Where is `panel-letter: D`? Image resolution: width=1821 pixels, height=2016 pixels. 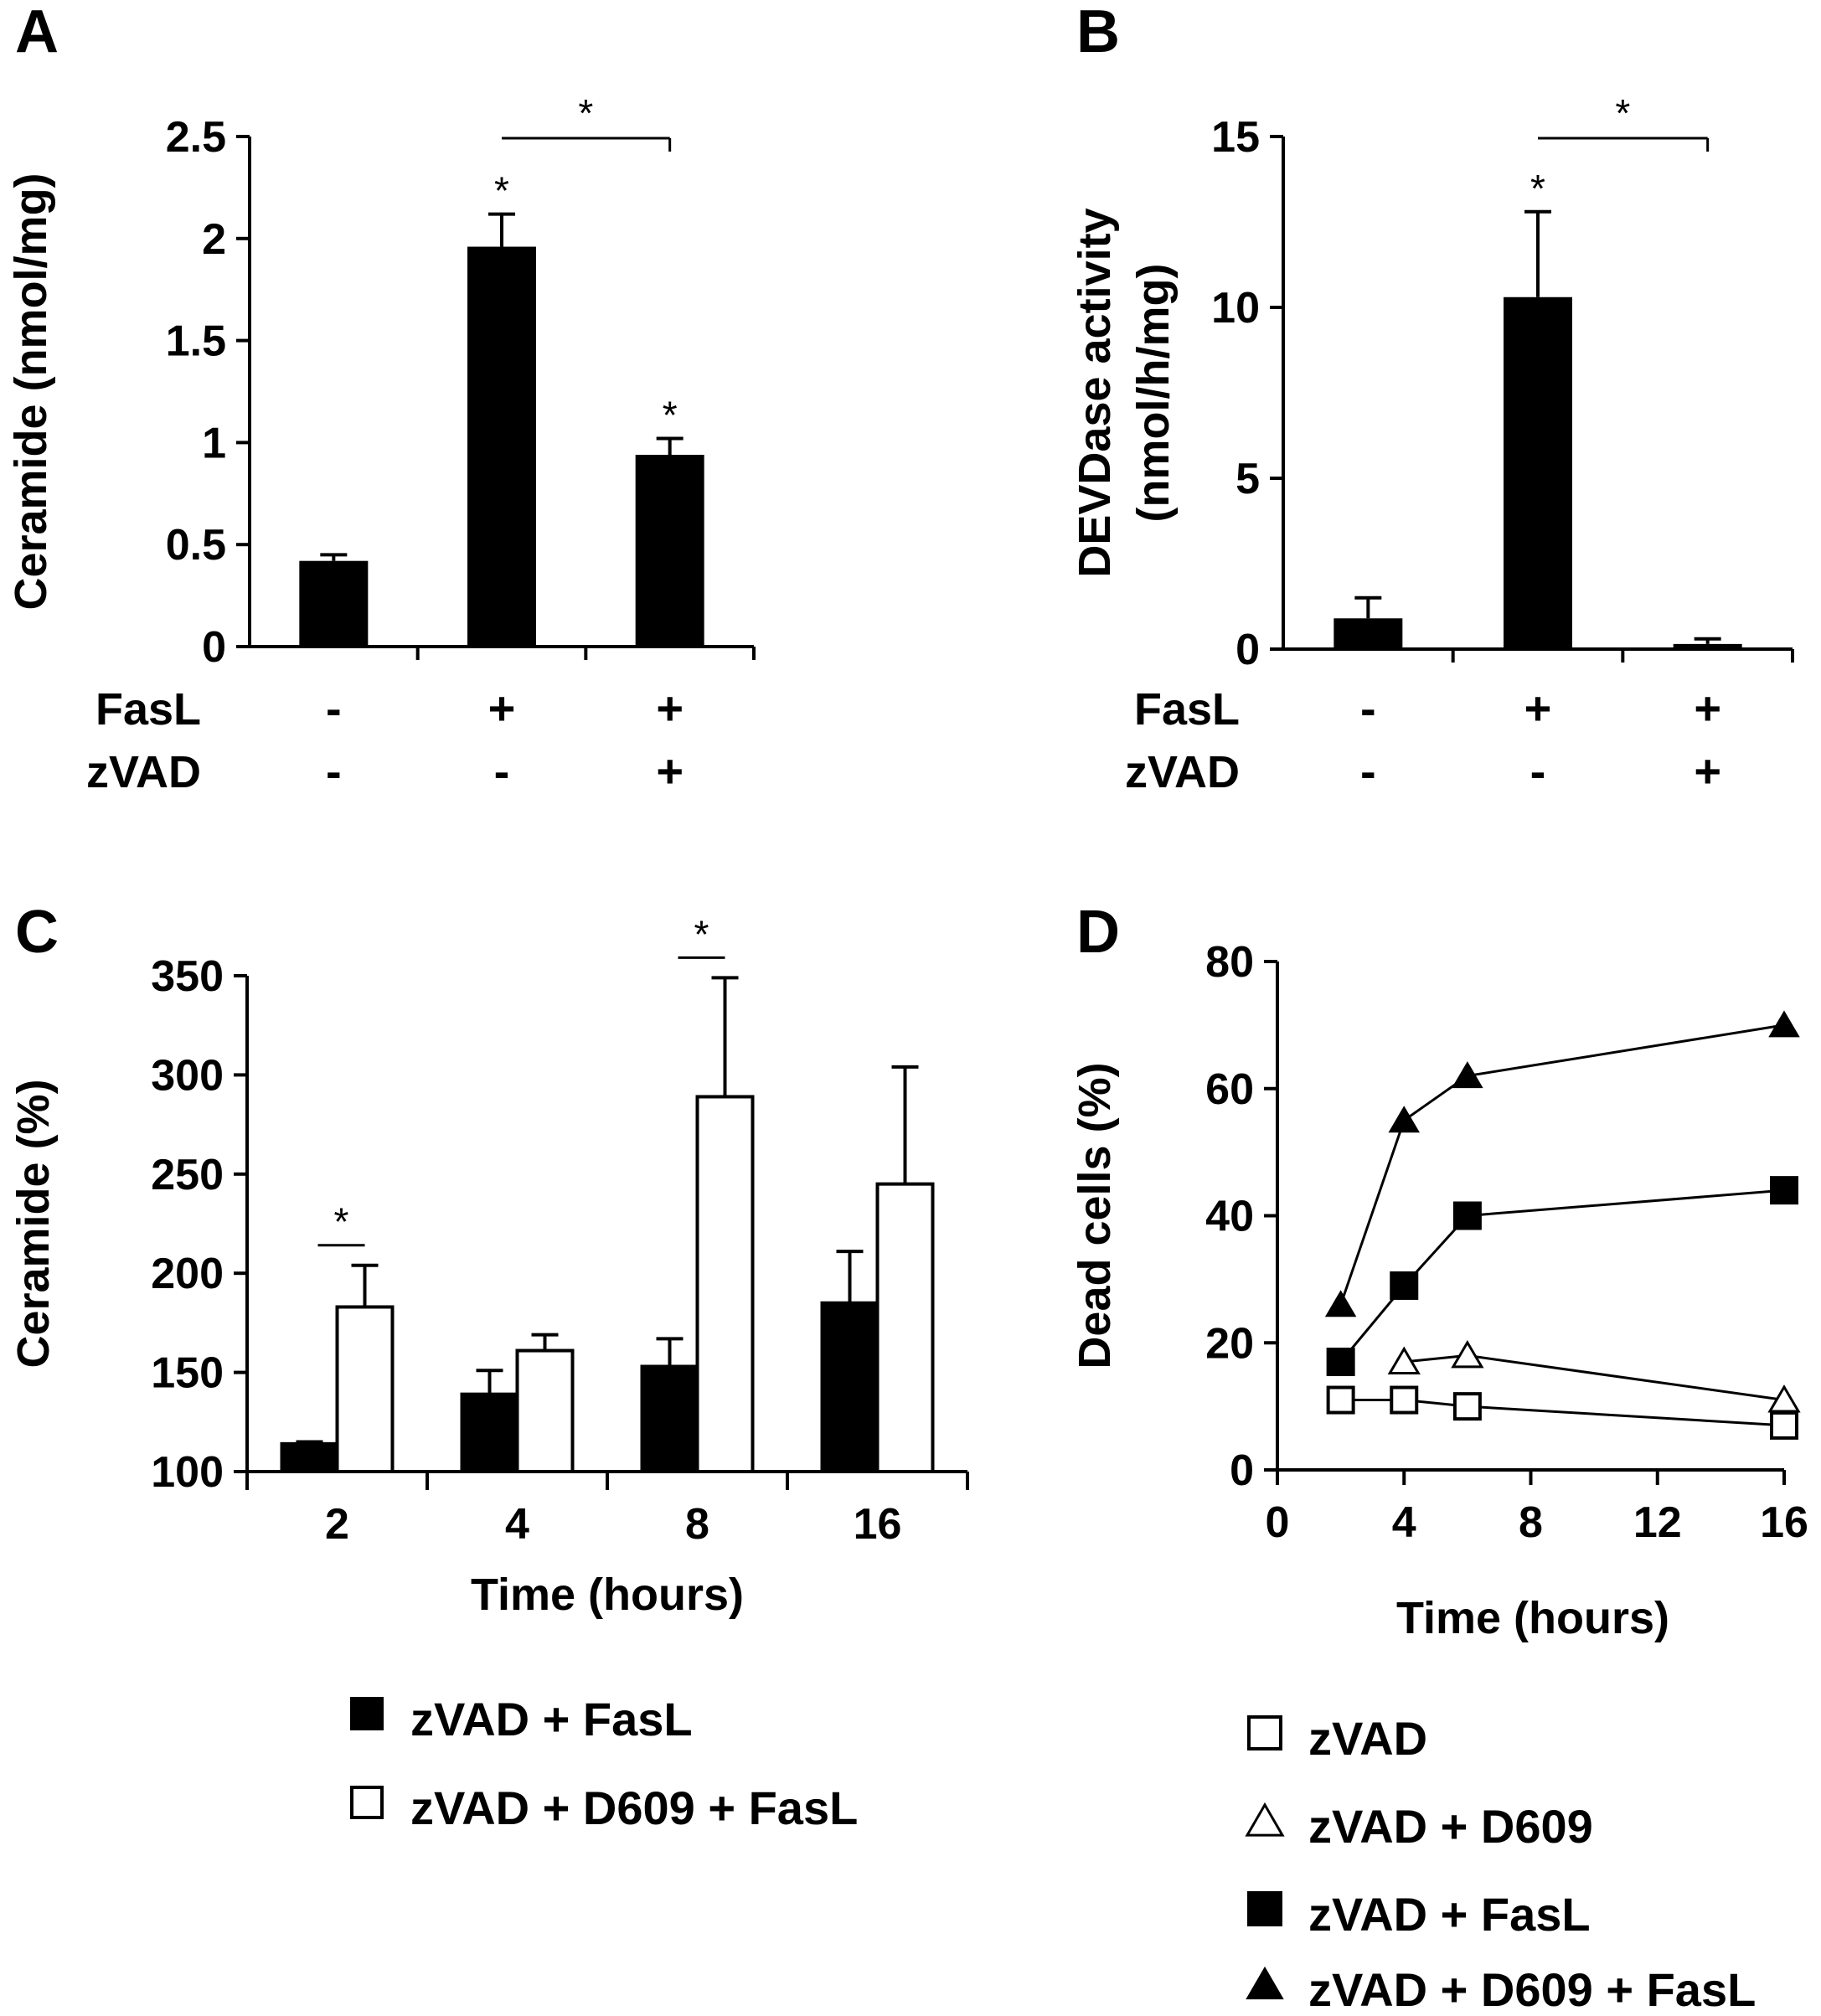 panel-letter: D is located at coordinates (1098, 933).